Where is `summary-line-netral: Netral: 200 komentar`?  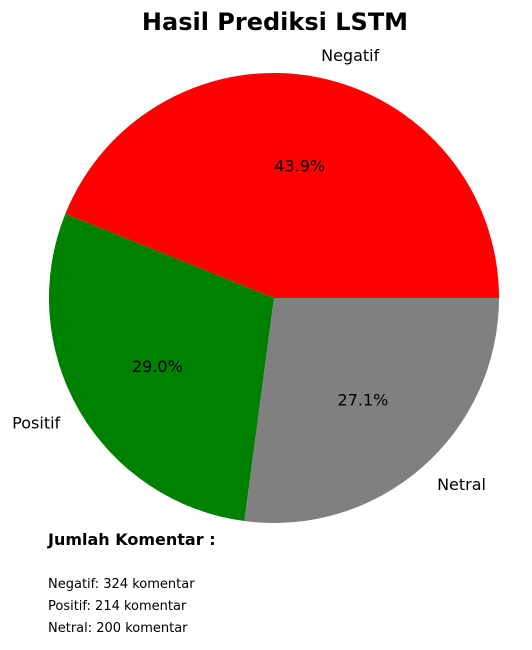
summary-line-netral: Netral: 200 komentar is located at coordinates (118, 628).